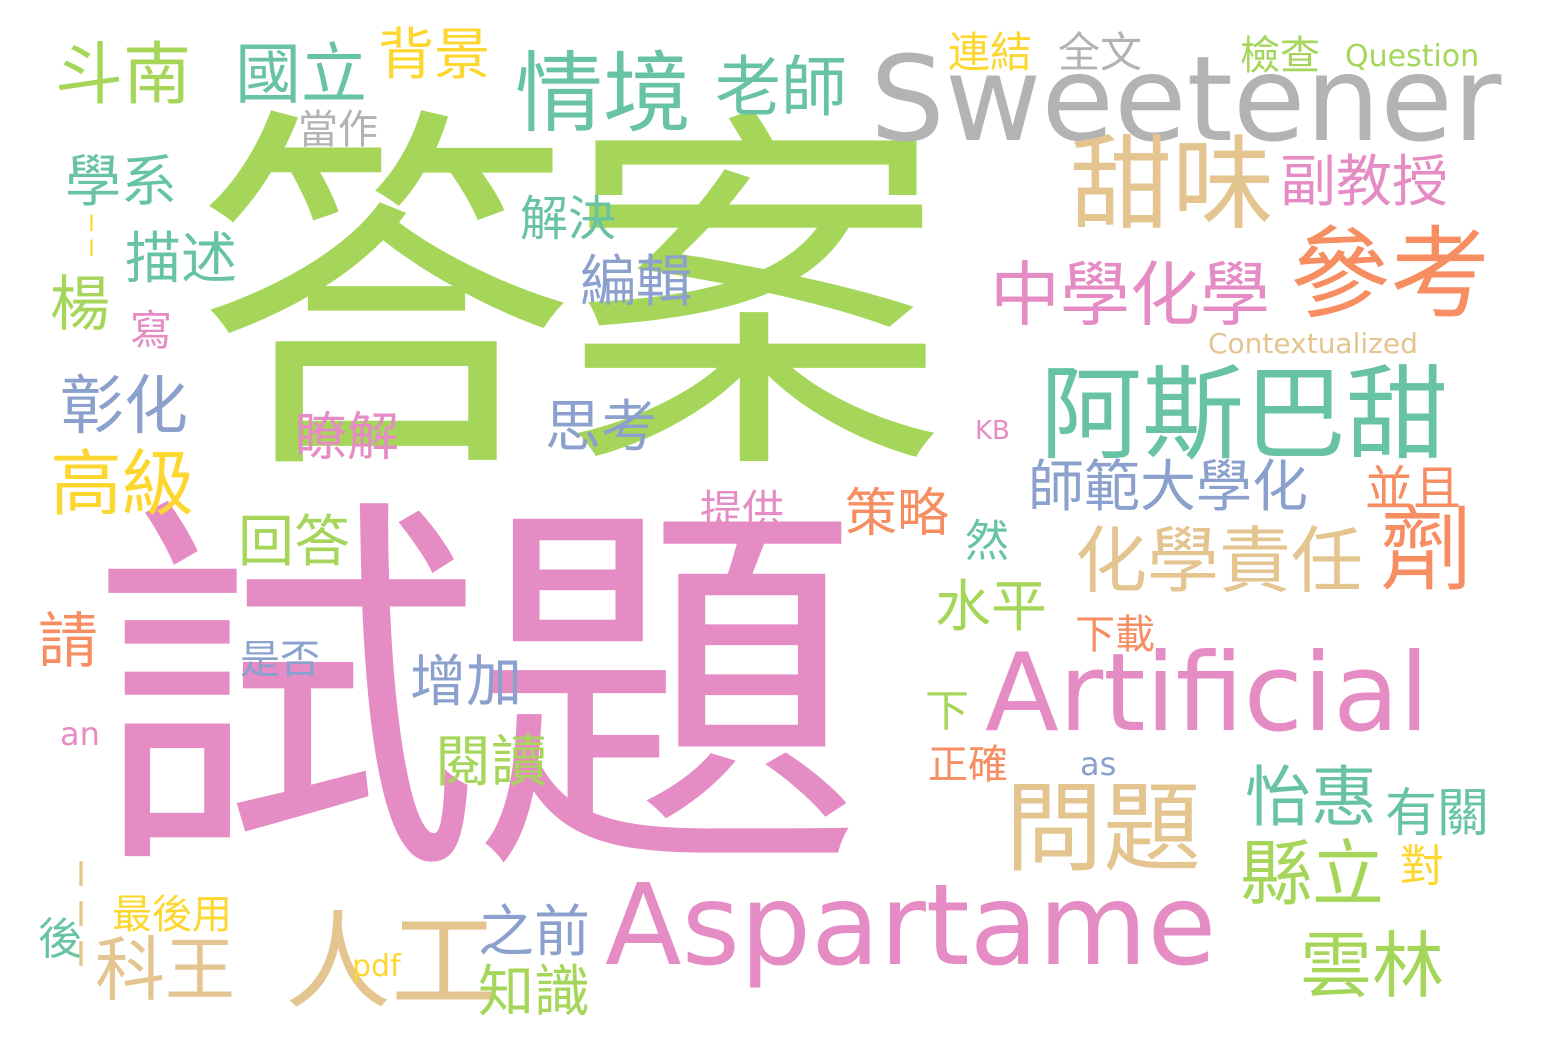 The width and height of the screenshot is (1548, 1052). Describe the element at coordinates (968, 765) in the screenshot. I see `word-zhengque: 正確` at that location.